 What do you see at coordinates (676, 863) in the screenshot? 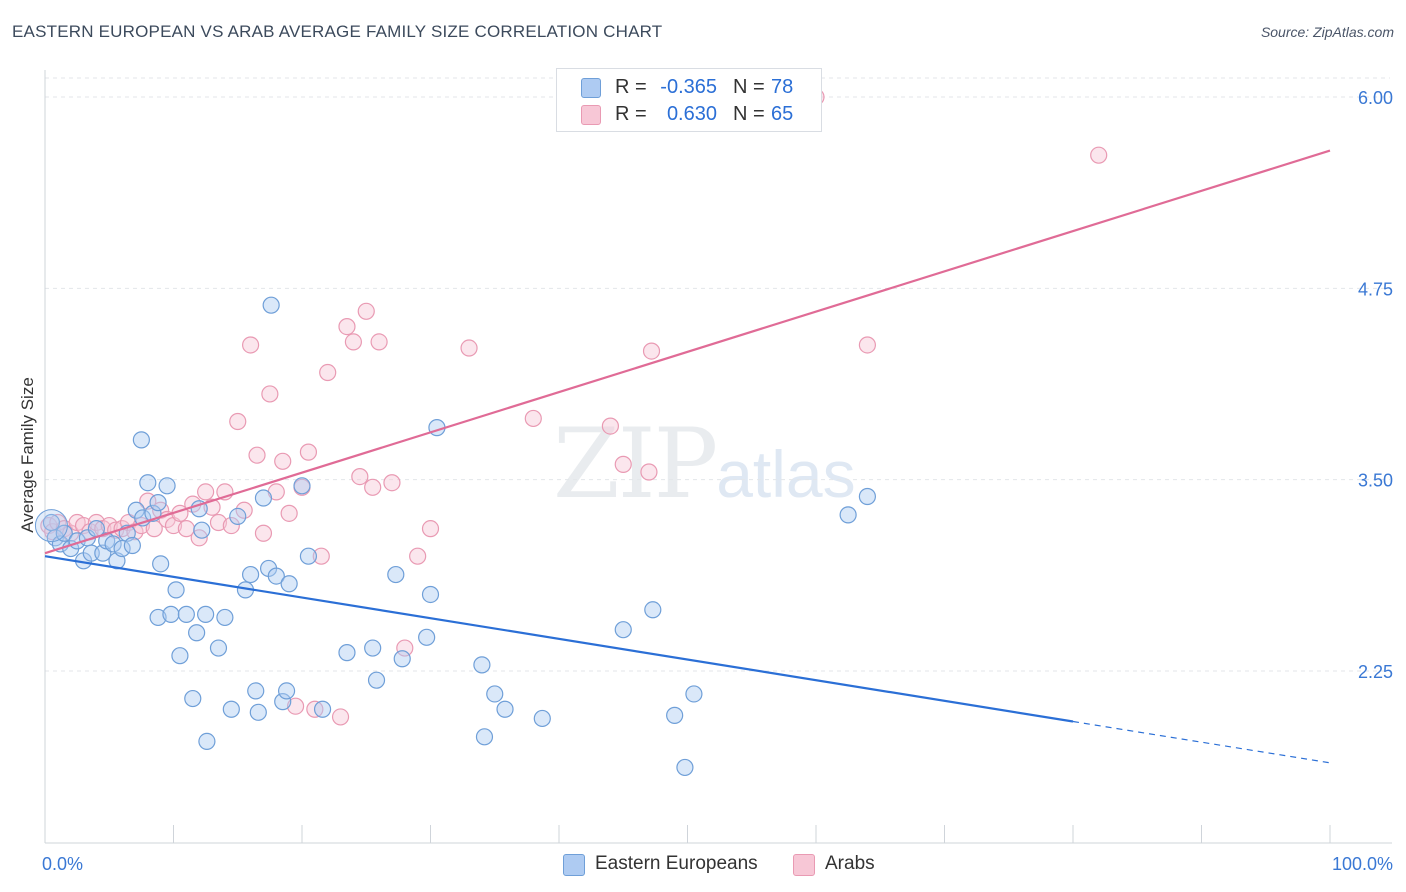
I see `legend-label: Eastern Europeans` at bounding box center [676, 863].